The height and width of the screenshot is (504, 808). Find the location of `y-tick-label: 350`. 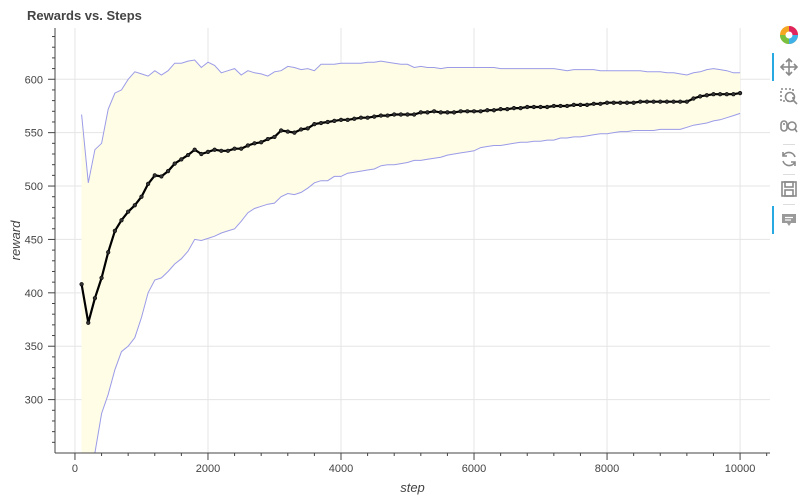

y-tick-label: 350 is located at coordinates (34, 347).